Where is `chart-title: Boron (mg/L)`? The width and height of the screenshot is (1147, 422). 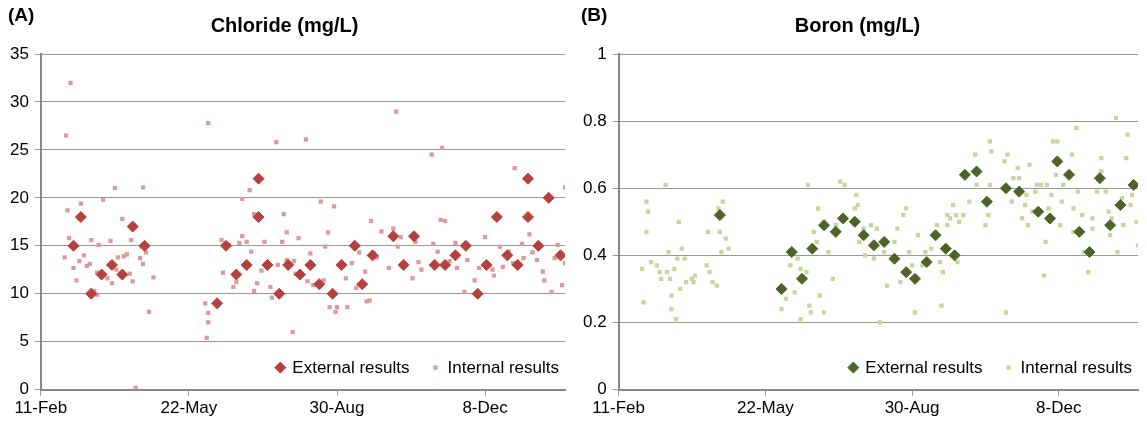 chart-title: Boron (mg/L) is located at coordinates (857, 24).